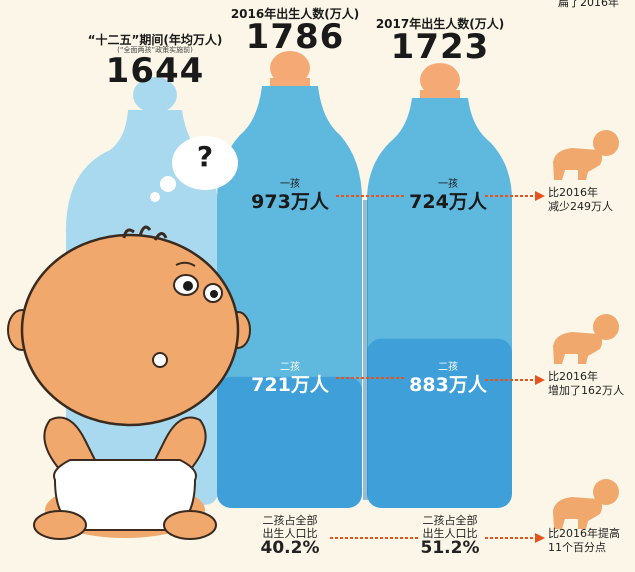 The height and width of the screenshot is (572, 635). What do you see at coordinates (580, 206) in the screenshot?
I see `comparison-line2: 减少249万人` at bounding box center [580, 206].